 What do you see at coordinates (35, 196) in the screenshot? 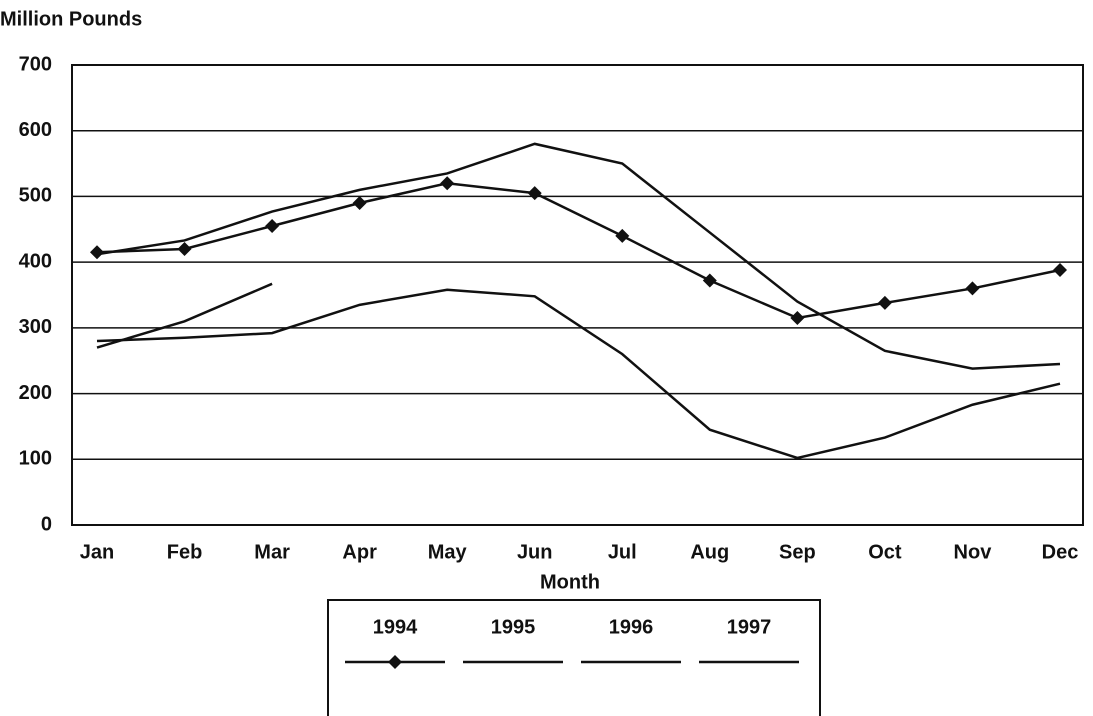
I see `y-tick-label: 500` at bounding box center [35, 196].